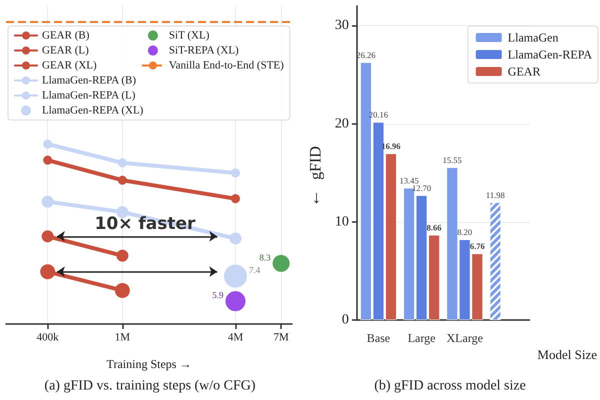  Describe the element at coordinates (265, 257) in the screenshot. I see `data-label: 8.3` at that location.